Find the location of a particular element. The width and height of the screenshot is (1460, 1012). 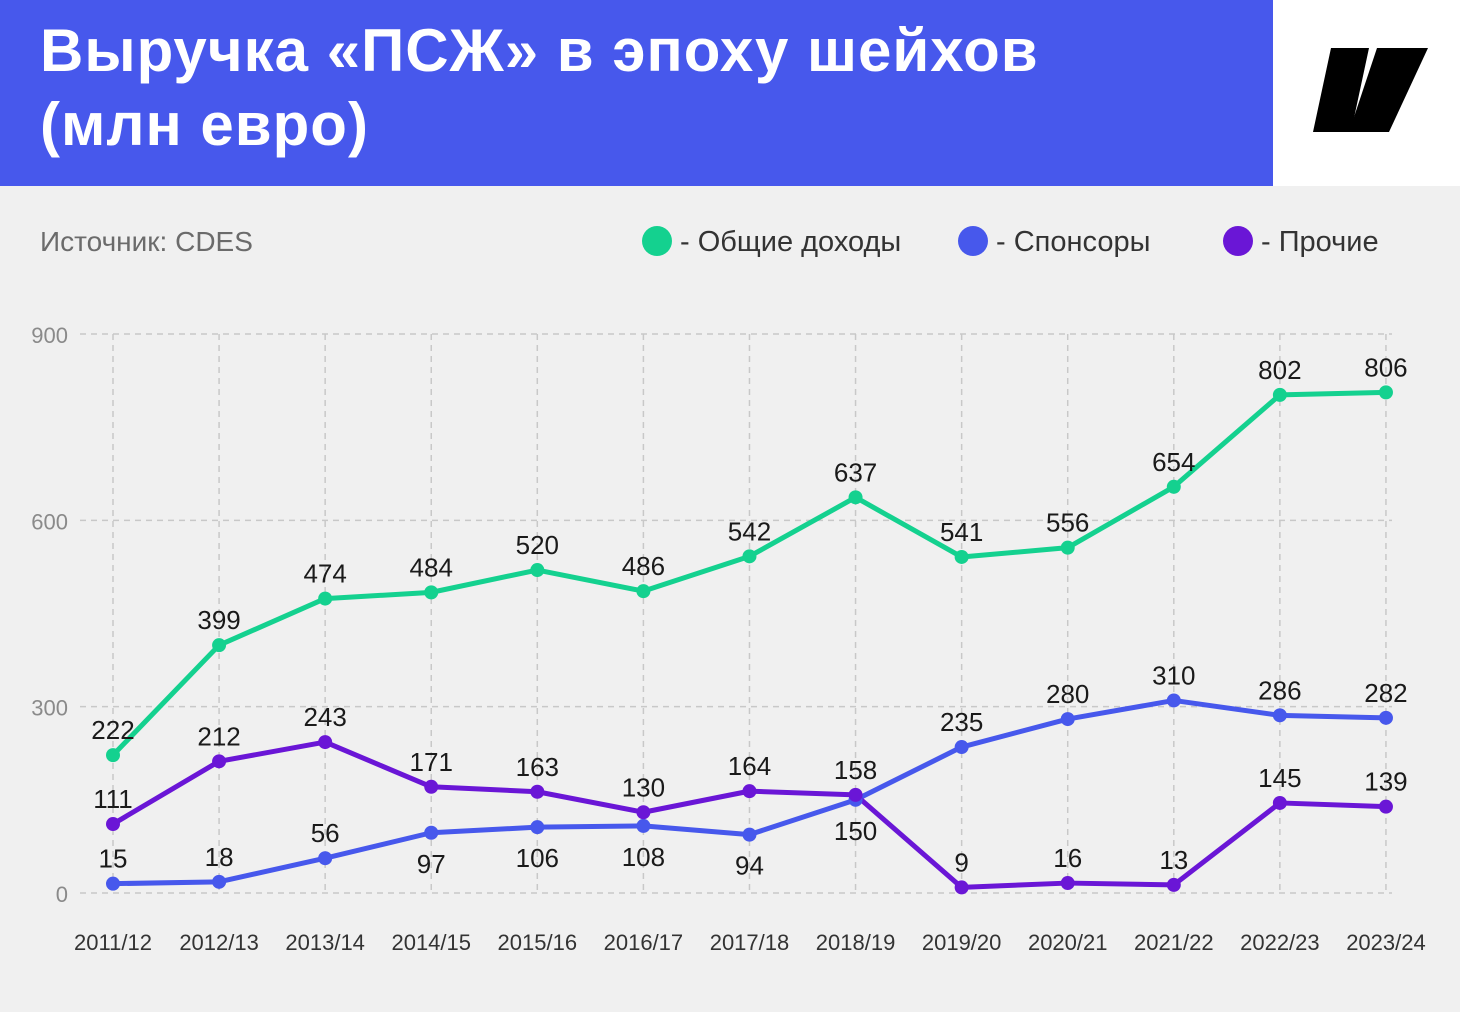

data-label-sponsors: 235 is located at coordinates (961, 722).